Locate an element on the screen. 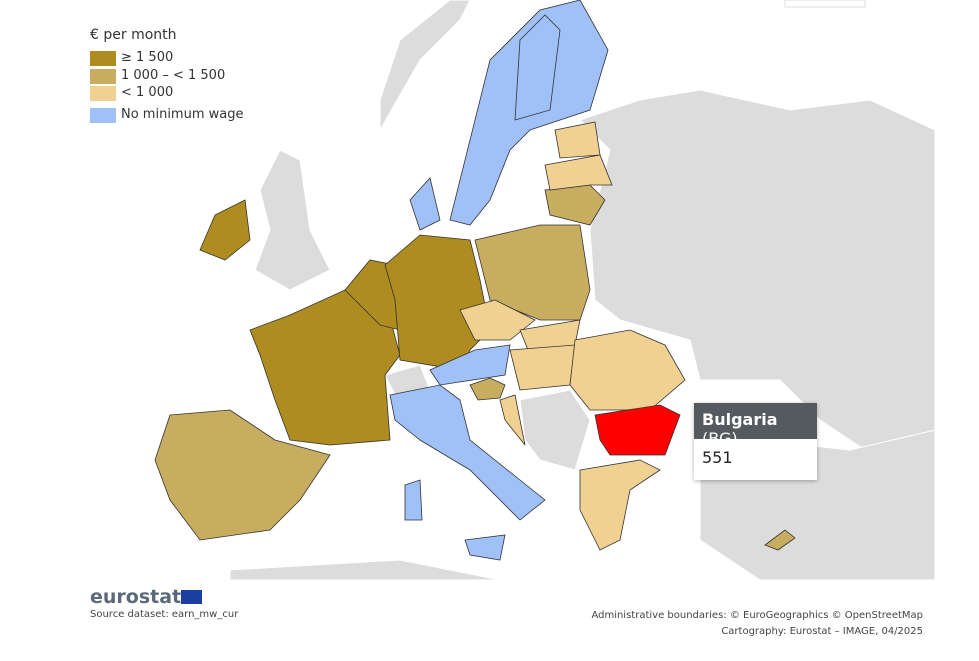 The height and width of the screenshot is (661, 979). tooltip-code: (BG) is located at coordinates (720, 438).